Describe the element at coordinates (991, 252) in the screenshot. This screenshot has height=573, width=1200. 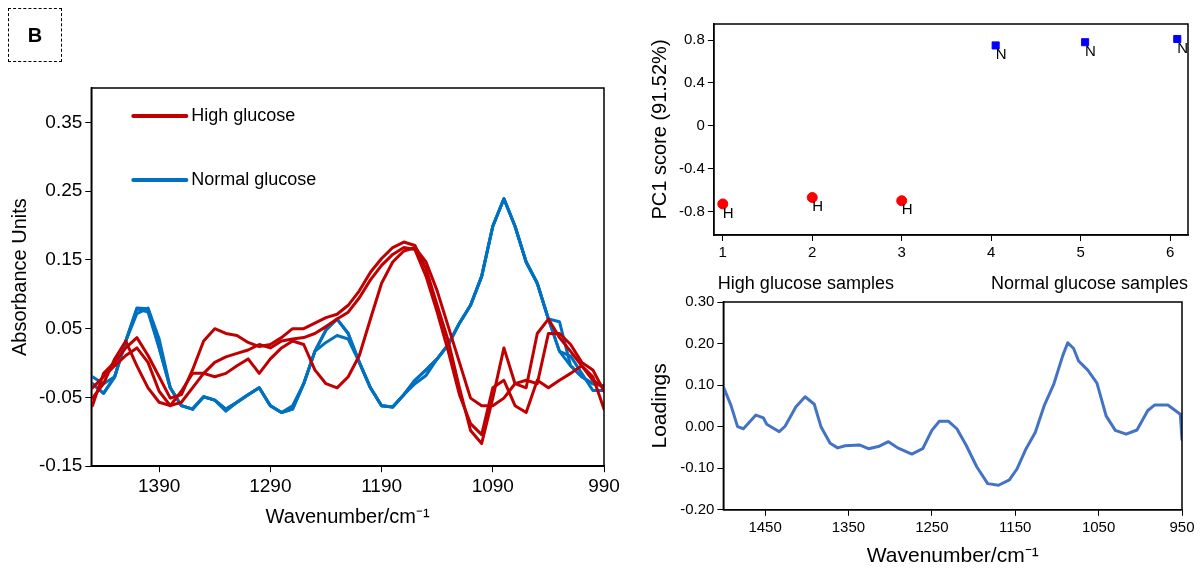
I see `x-tick-label: 4` at that location.